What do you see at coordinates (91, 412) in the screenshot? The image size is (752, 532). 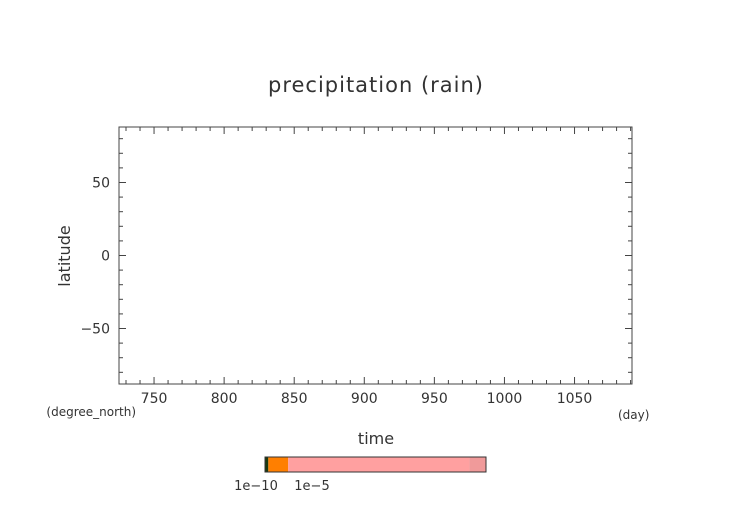 I see `y-axis-units: (degree_north)` at bounding box center [91, 412].